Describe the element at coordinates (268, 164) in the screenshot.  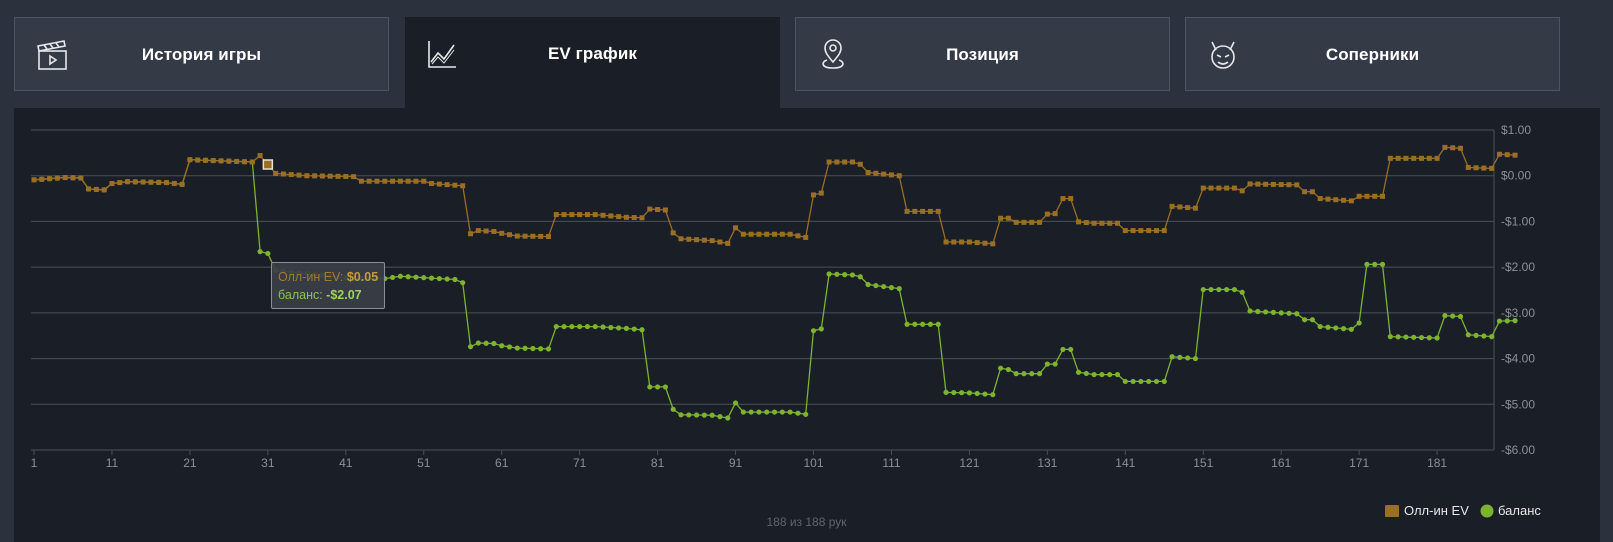
I see `hovered-point` at that location.